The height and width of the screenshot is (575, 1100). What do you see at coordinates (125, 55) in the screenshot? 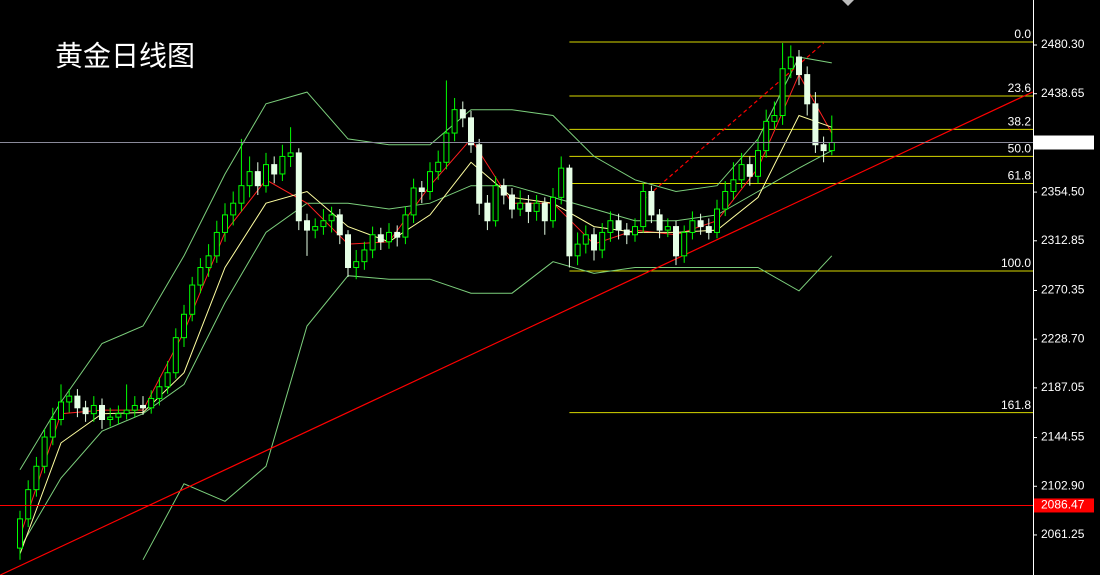
I see `chart-title: 黄金日线图` at bounding box center [125, 55].